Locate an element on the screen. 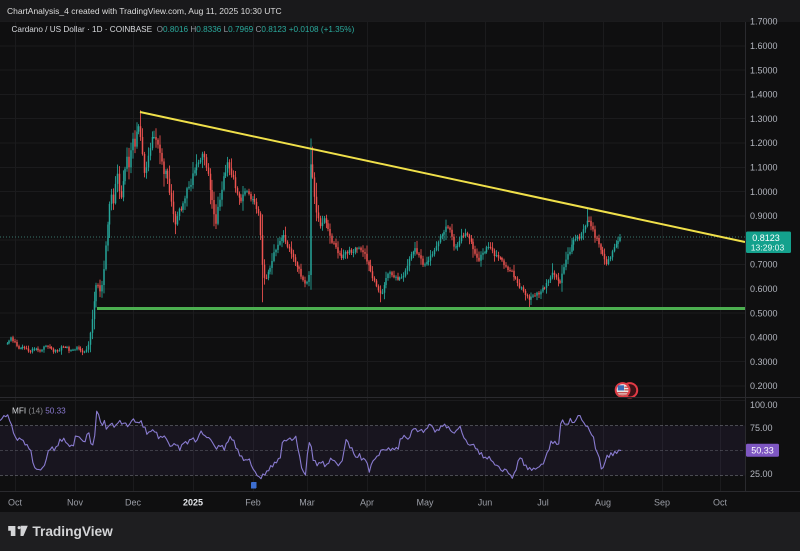 The height and width of the screenshot is (551, 800). svg-text: 75.00 is located at coordinates (761, 428).